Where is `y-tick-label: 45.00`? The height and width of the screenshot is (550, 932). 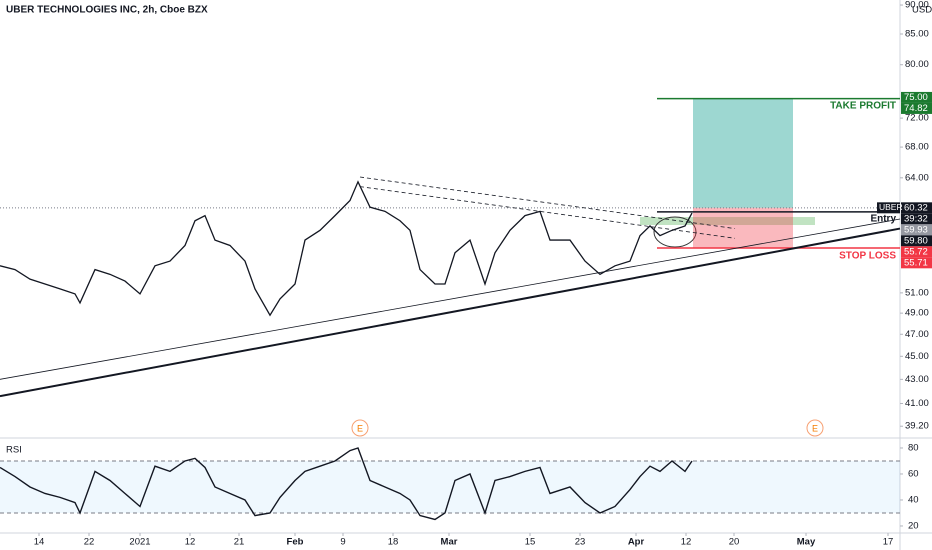 y-tick-label: 45.00 is located at coordinates (917, 356).